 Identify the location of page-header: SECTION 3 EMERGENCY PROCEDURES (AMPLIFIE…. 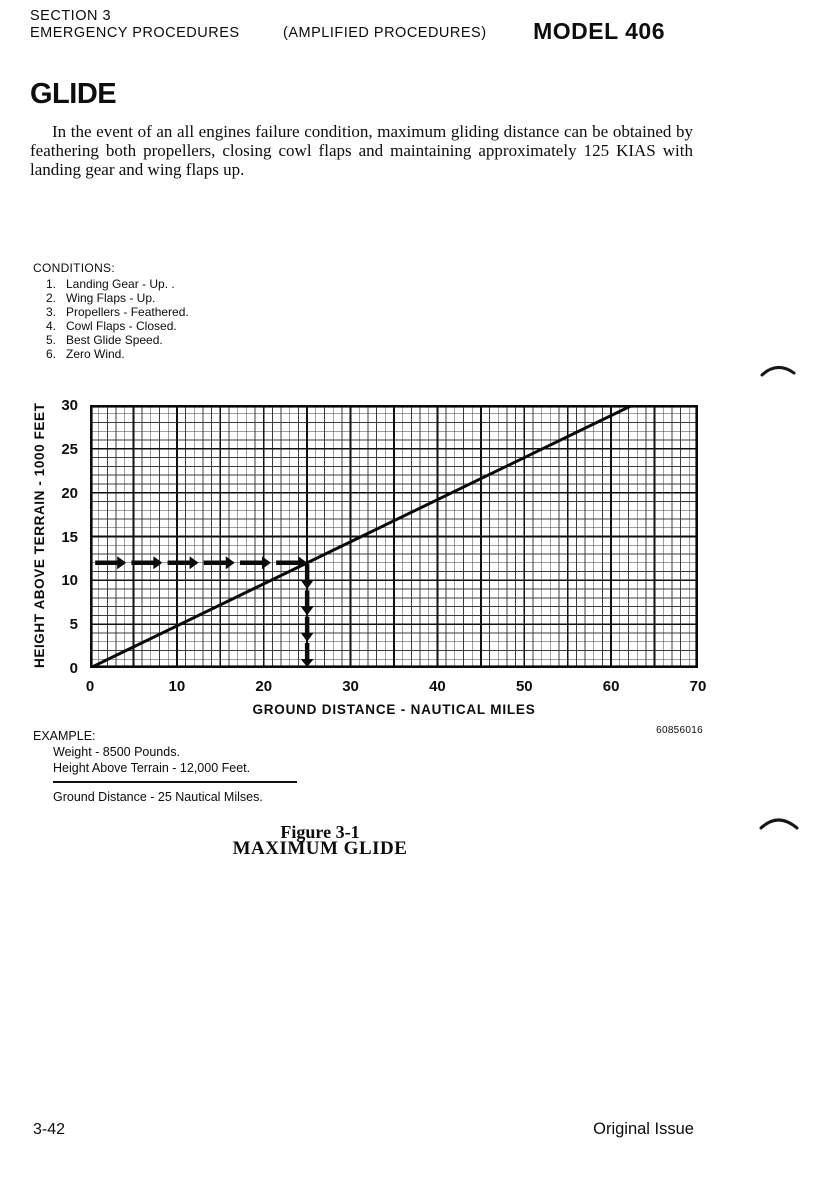
(420, 28).